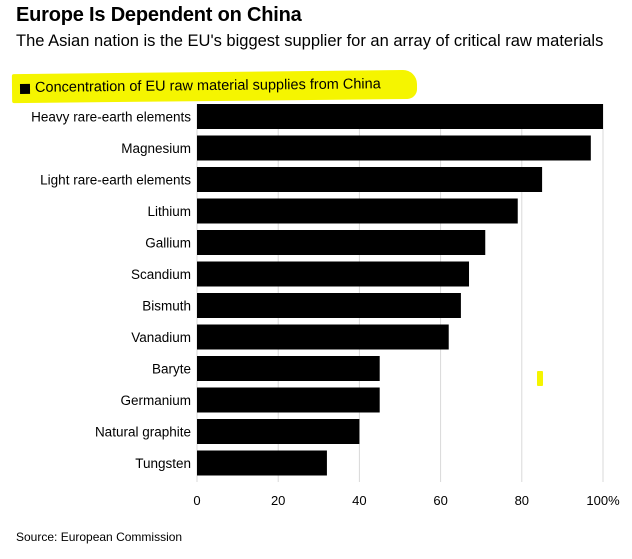  Describe the element at coordinates (168, 243) in the screenshot. I see `category-label: Gallium` at that location.